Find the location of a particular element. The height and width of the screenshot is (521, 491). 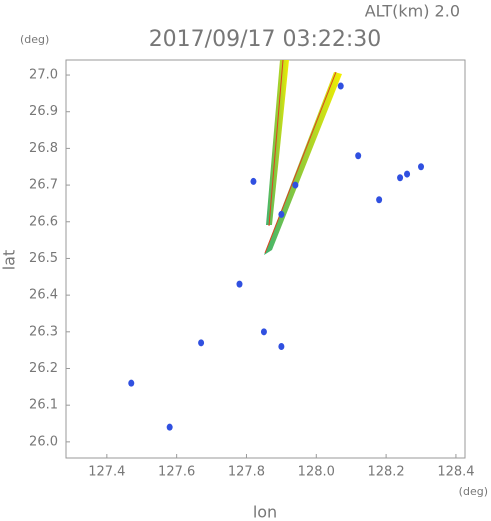

x-tick-label: 127.4 is located at coordinates (106, 472).